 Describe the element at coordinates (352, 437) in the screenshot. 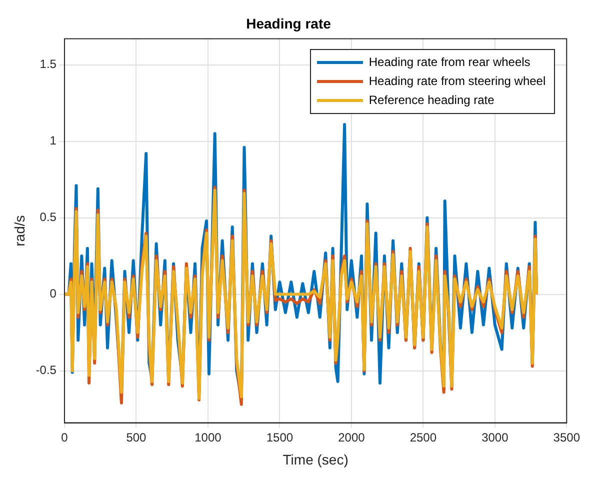

I see `x-tick-label: 2000` at that location.